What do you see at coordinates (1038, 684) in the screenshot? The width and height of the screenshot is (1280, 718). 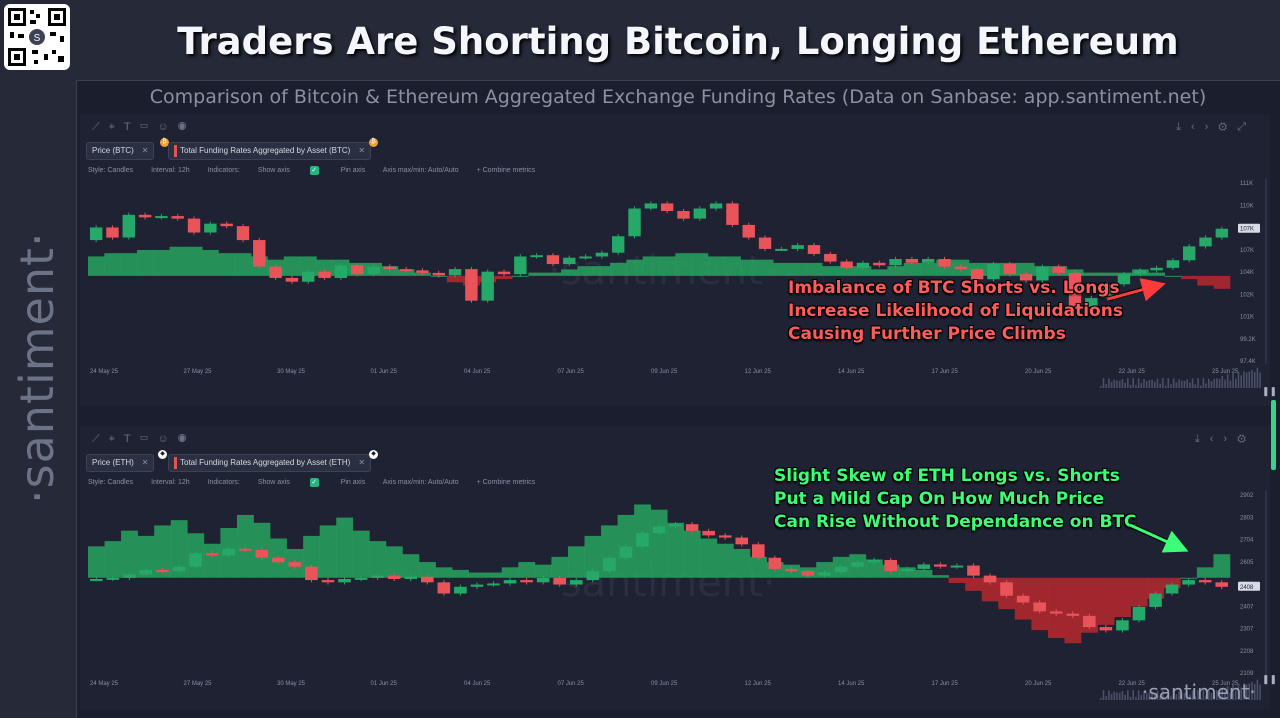 I see `x-tick-label: 20 Jun 25` at bounding box center [1038, 684].